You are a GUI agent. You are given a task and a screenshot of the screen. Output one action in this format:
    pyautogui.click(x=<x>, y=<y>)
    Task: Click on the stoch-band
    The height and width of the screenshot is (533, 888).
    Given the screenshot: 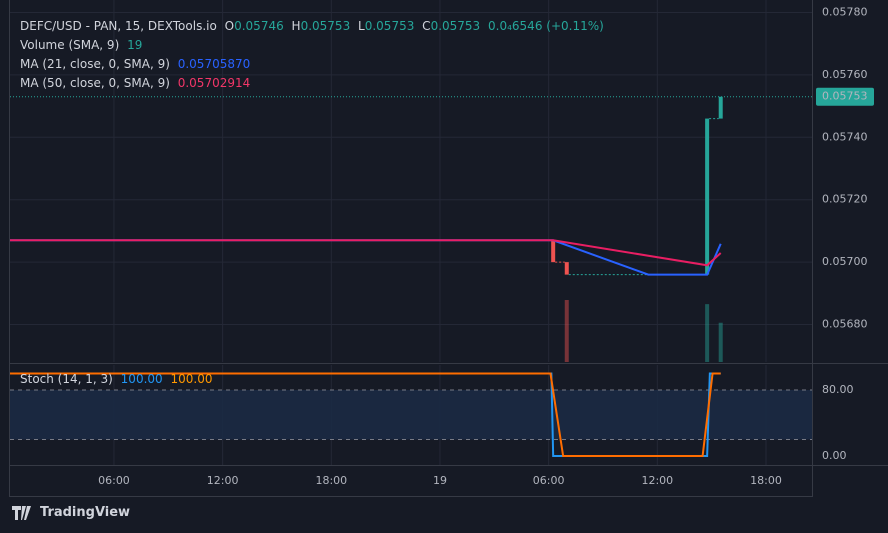 What is the action you would take?
    pyautogui.click(x=411, y=415)
    